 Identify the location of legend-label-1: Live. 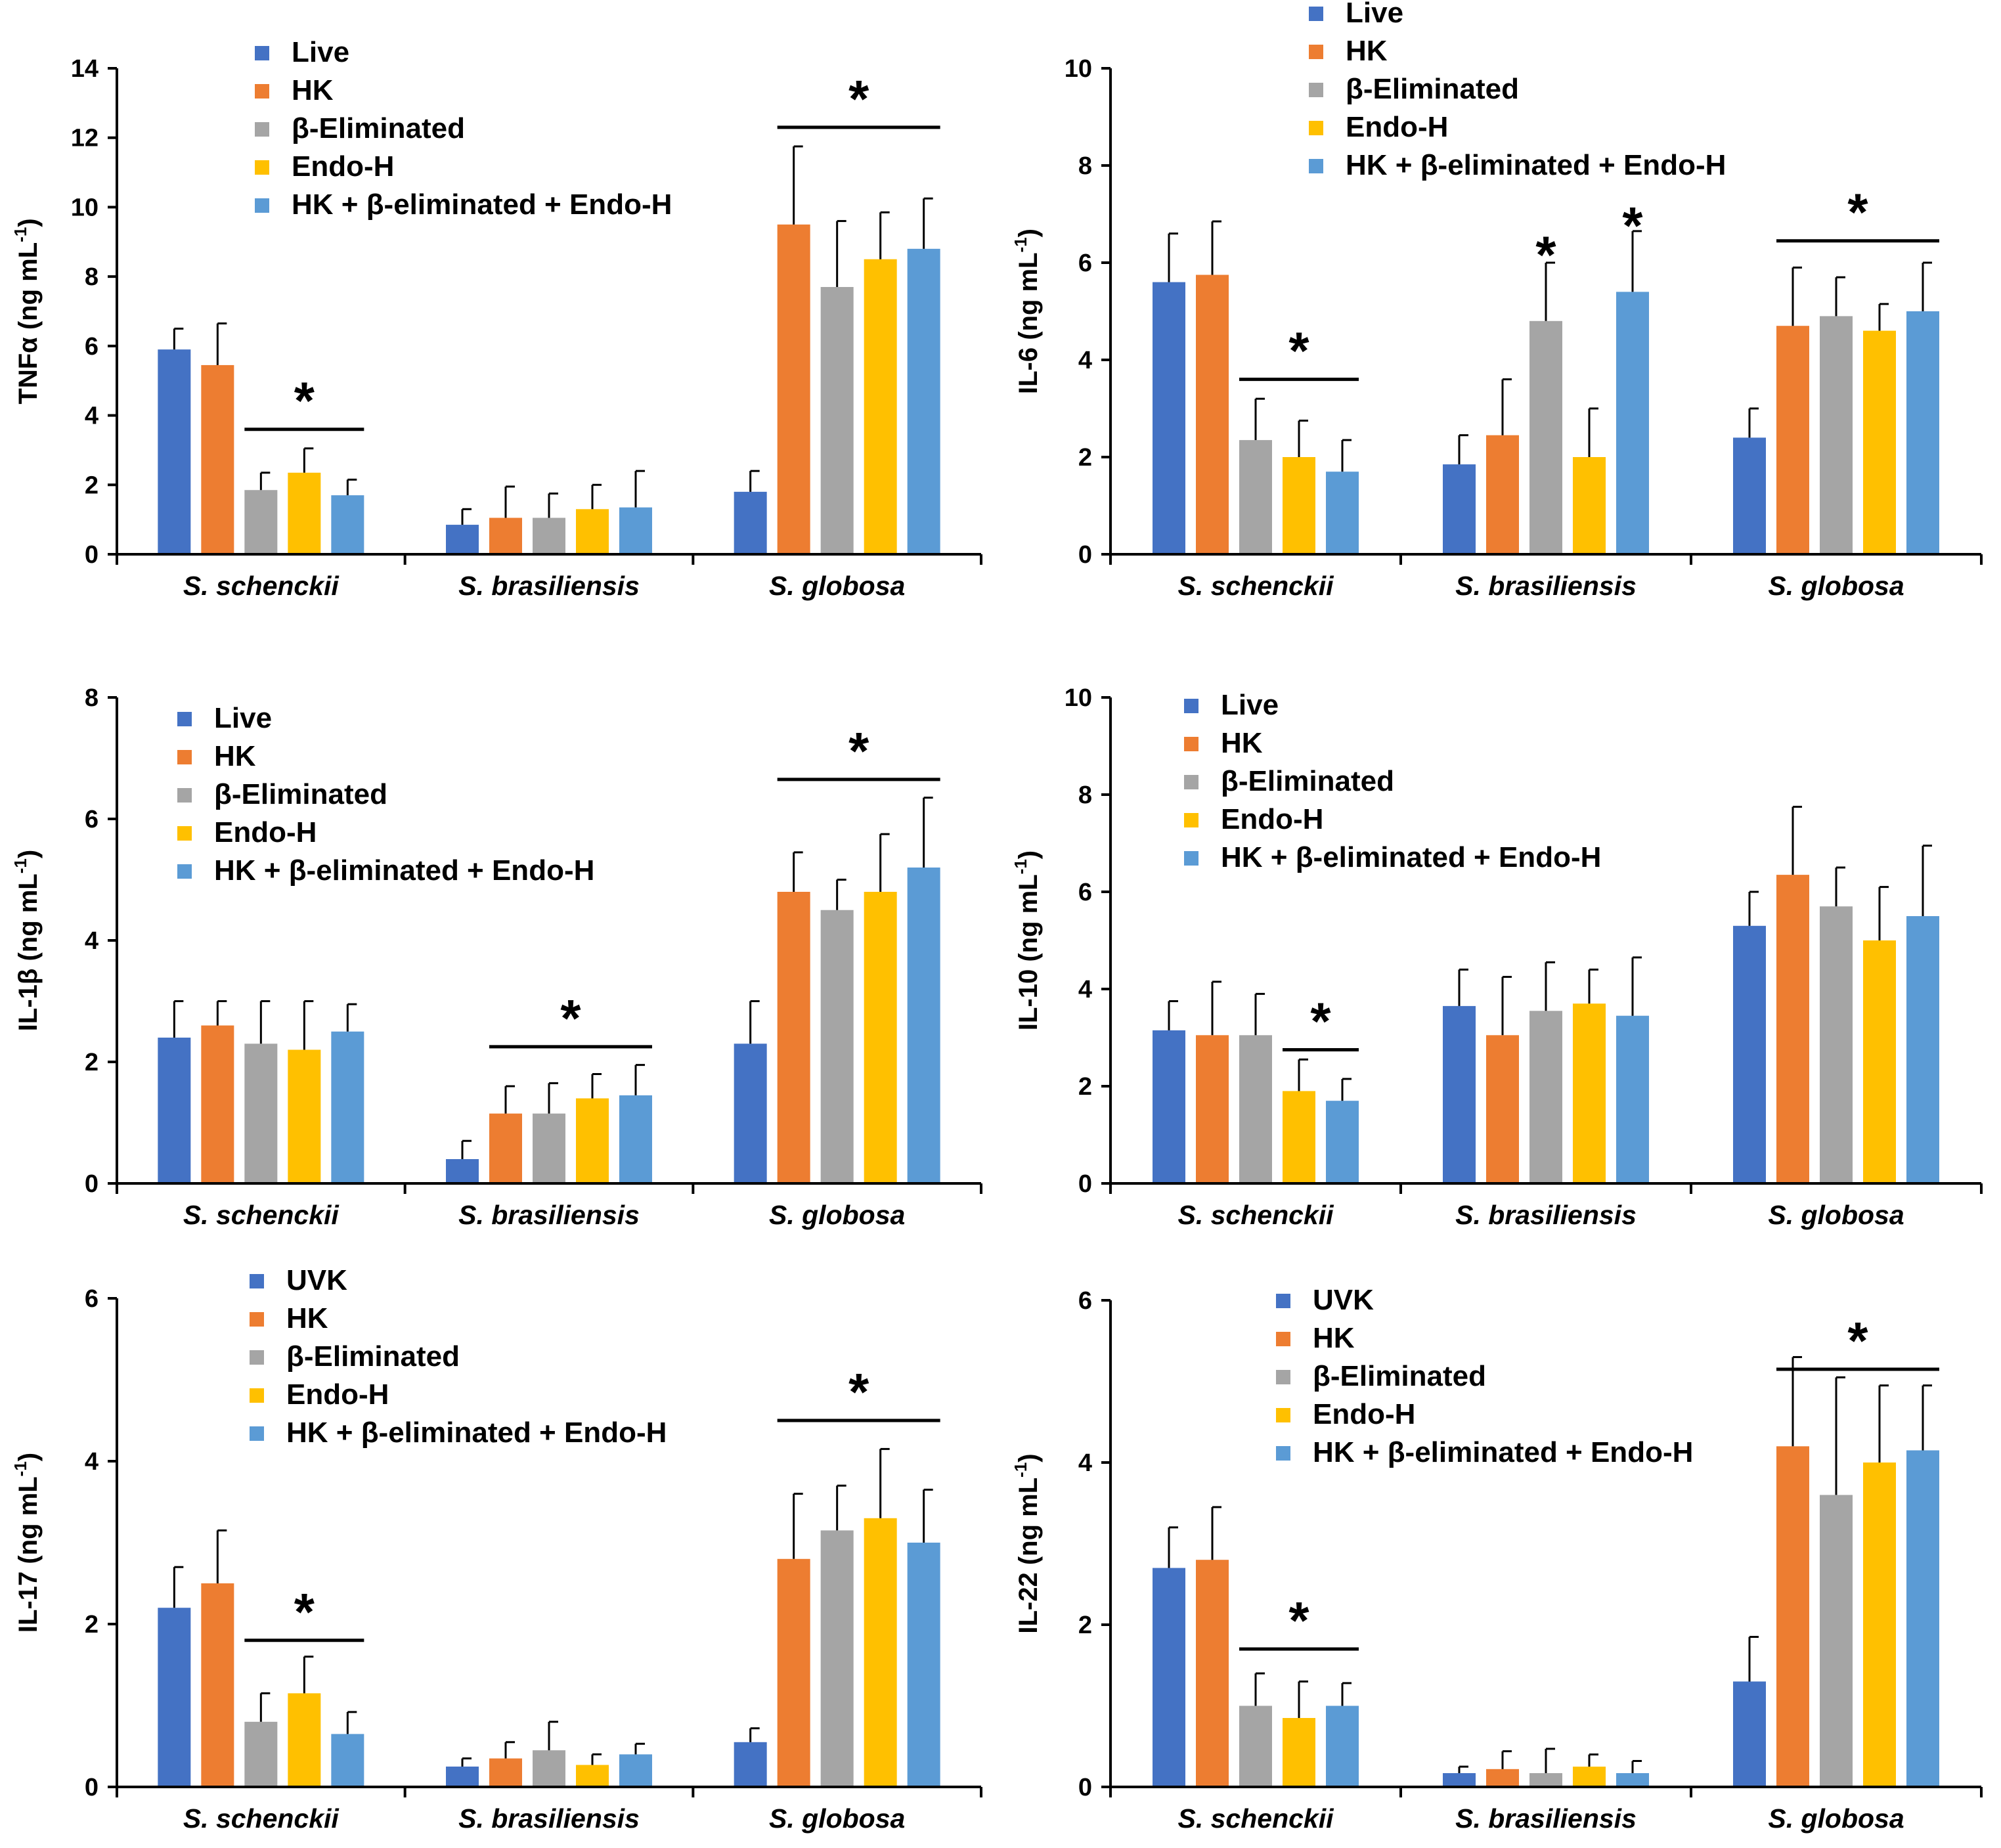
(1374, 14).